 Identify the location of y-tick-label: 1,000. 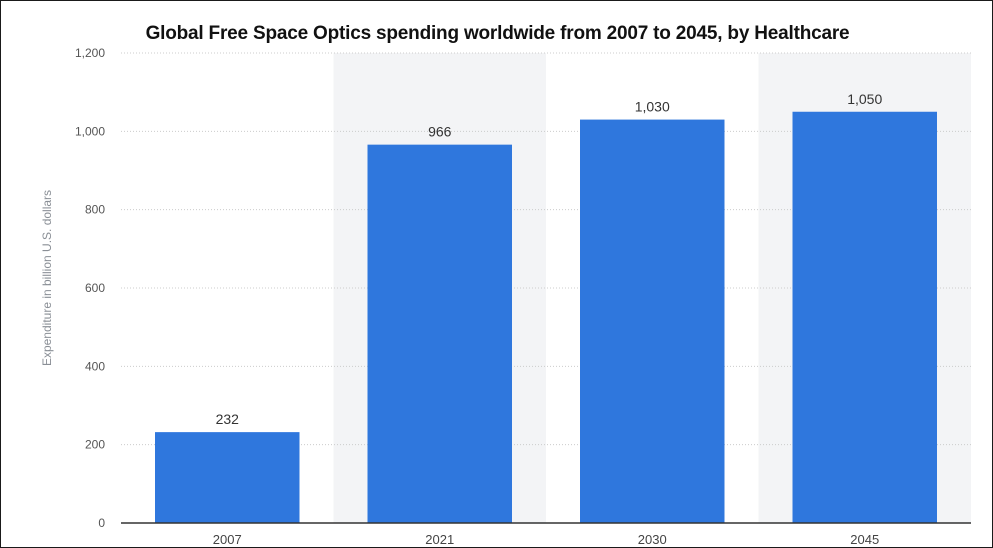
(90, 131).